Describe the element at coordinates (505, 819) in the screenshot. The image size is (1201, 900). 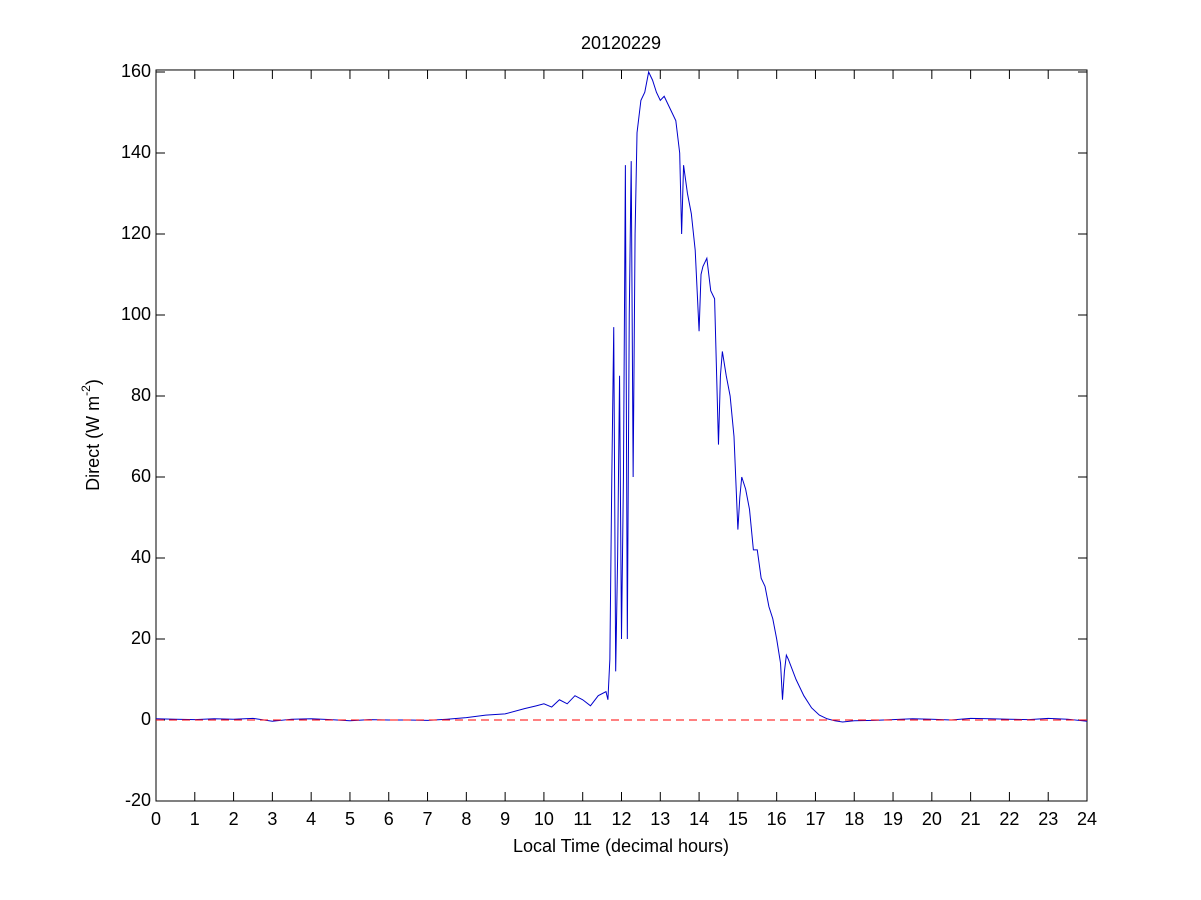
I see `x-tick-label: 9` at that location.